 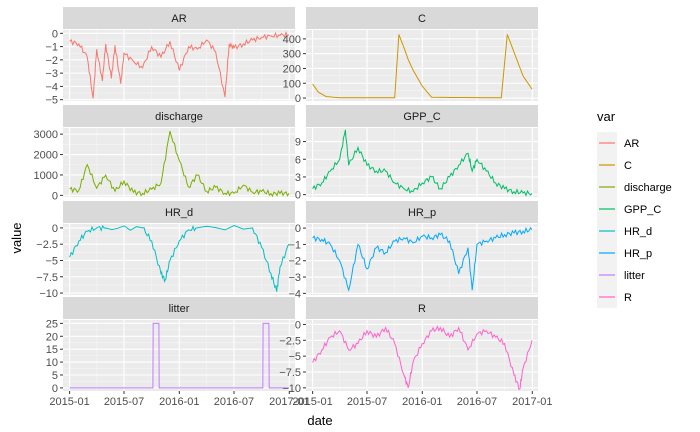 I want to click on facet-ar: AR 0 −1−2−3−4 −5, so click(x=170, y=57).